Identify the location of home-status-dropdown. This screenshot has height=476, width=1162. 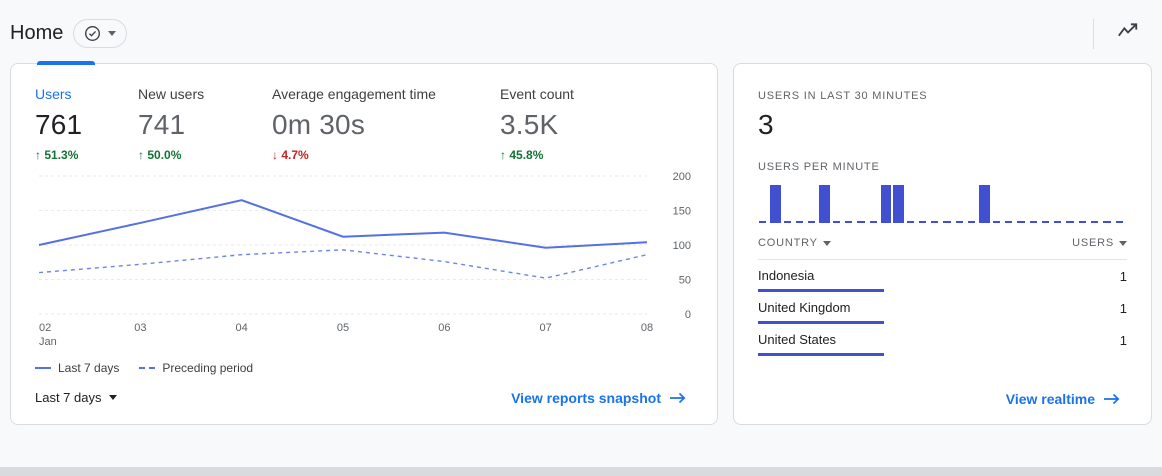
(100, 33).